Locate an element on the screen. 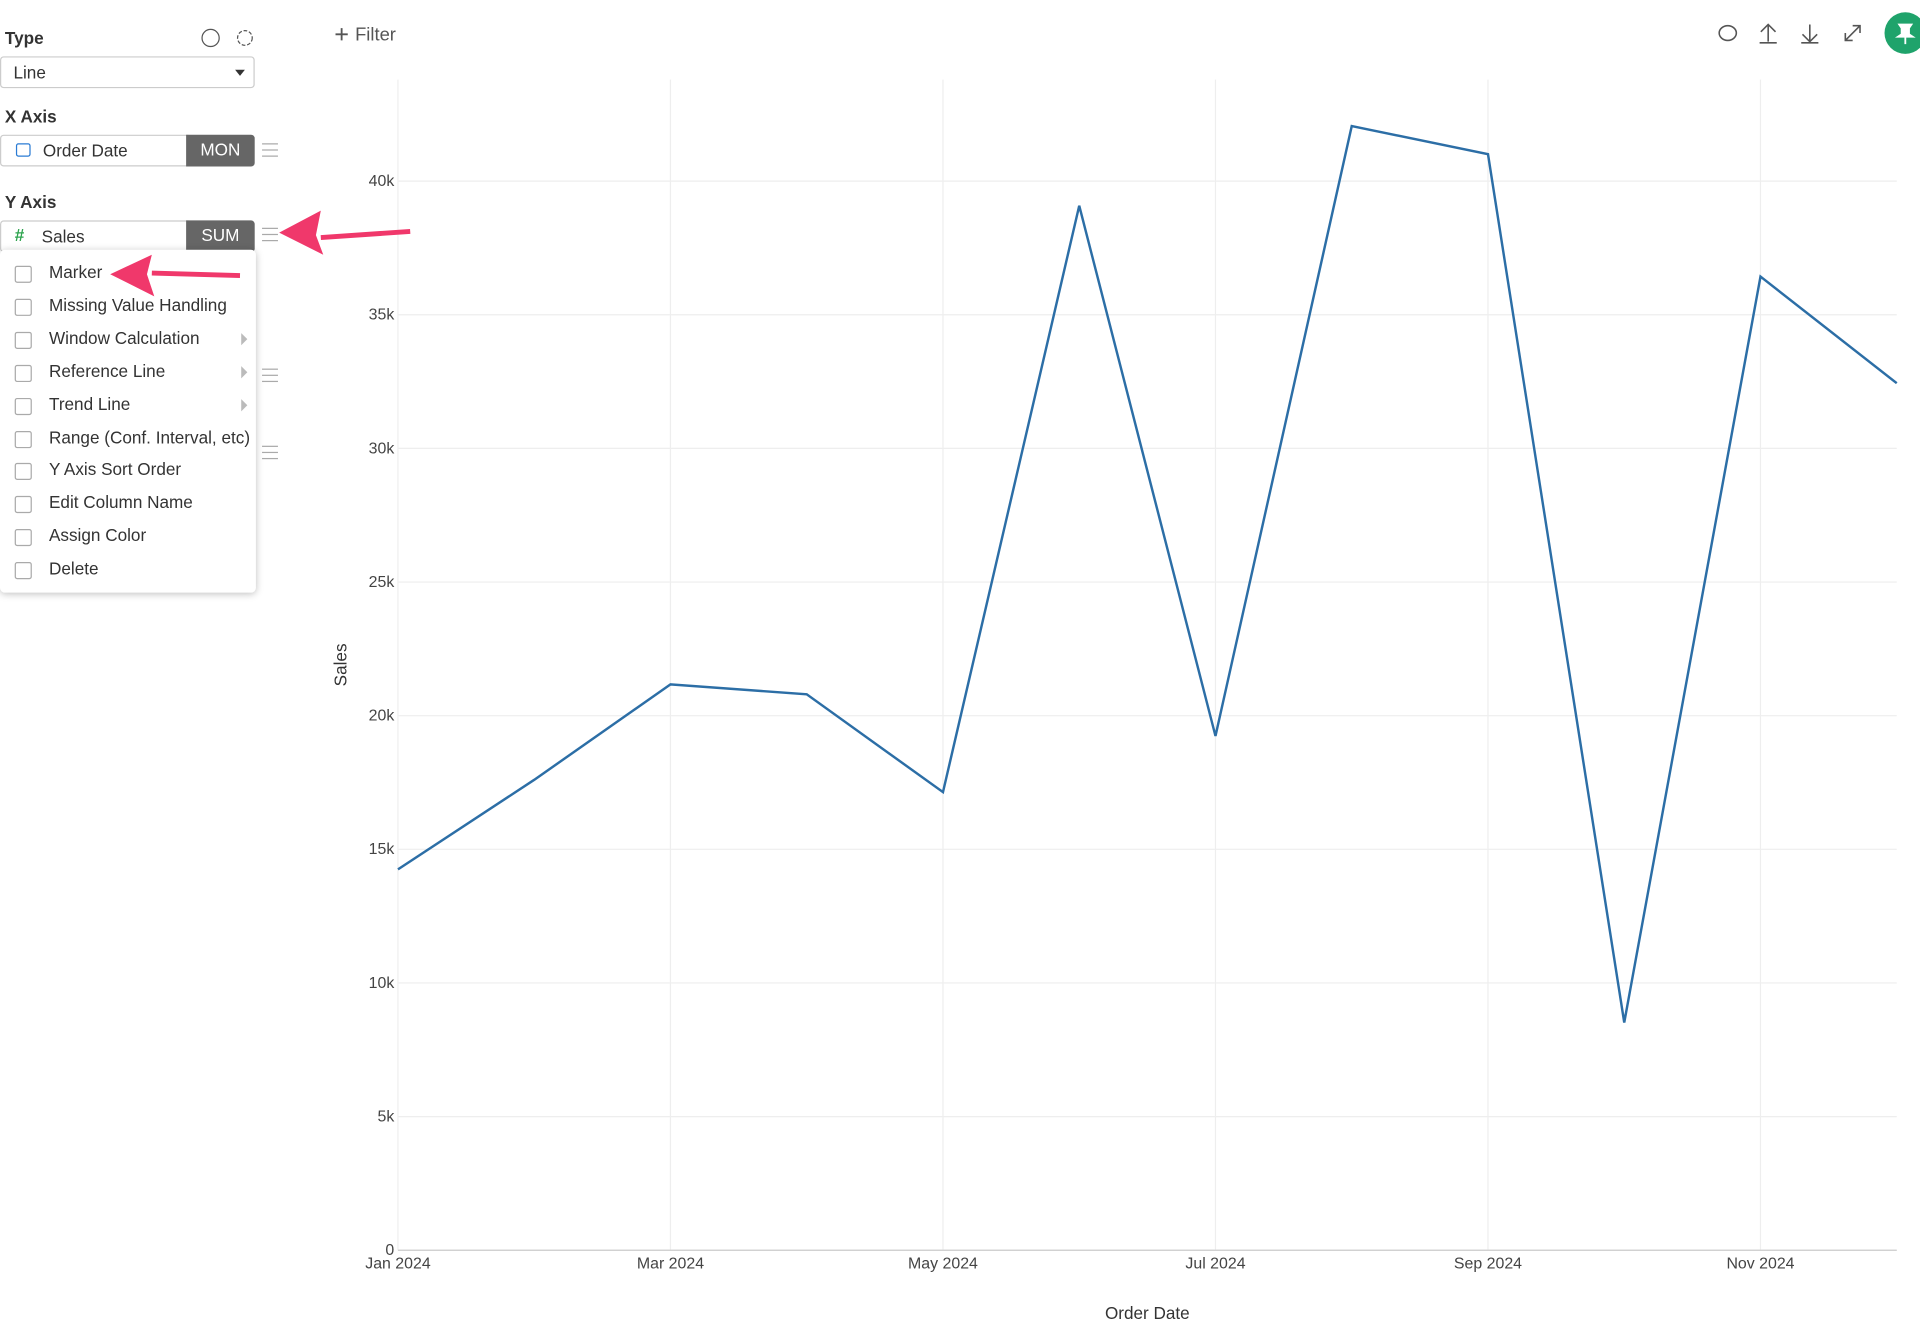 Image resolution: width=1920 pixels, height=1337 pixels. x-axis-label: X Axis is located at coordinates (30, 116).